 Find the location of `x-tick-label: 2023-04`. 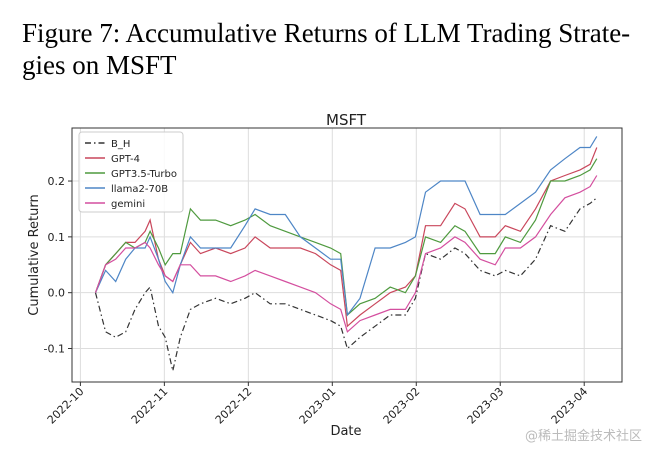

x-tick-label: 2023-04 is located at coordinates (570, 406).